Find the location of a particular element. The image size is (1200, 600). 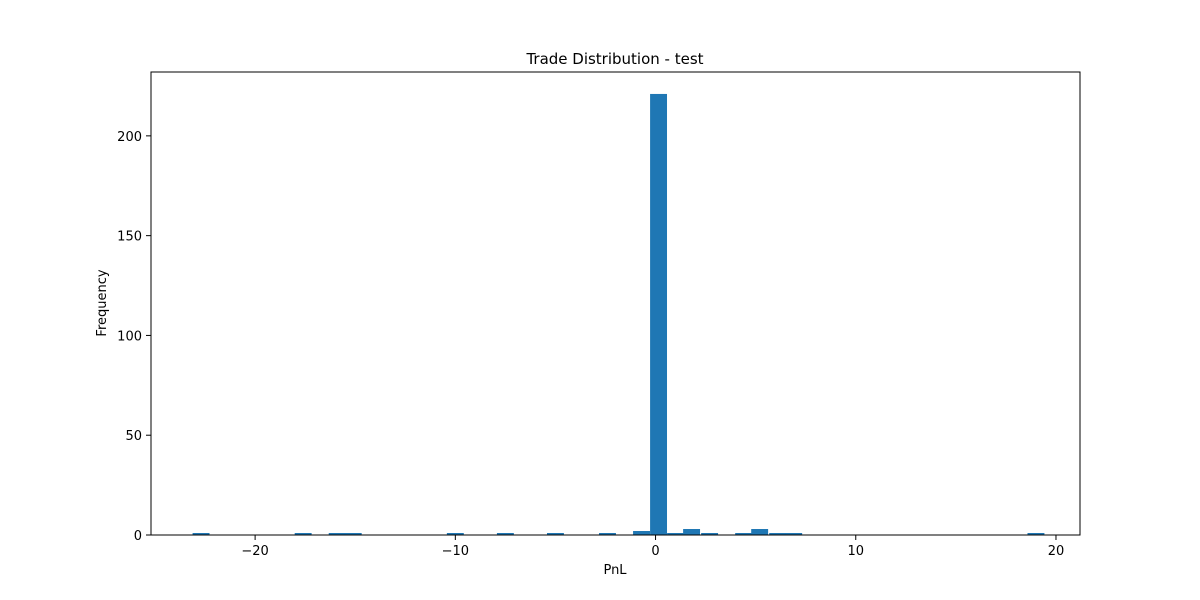

chart-title: Trade Distribution - test is located at coordinates (614, 59).